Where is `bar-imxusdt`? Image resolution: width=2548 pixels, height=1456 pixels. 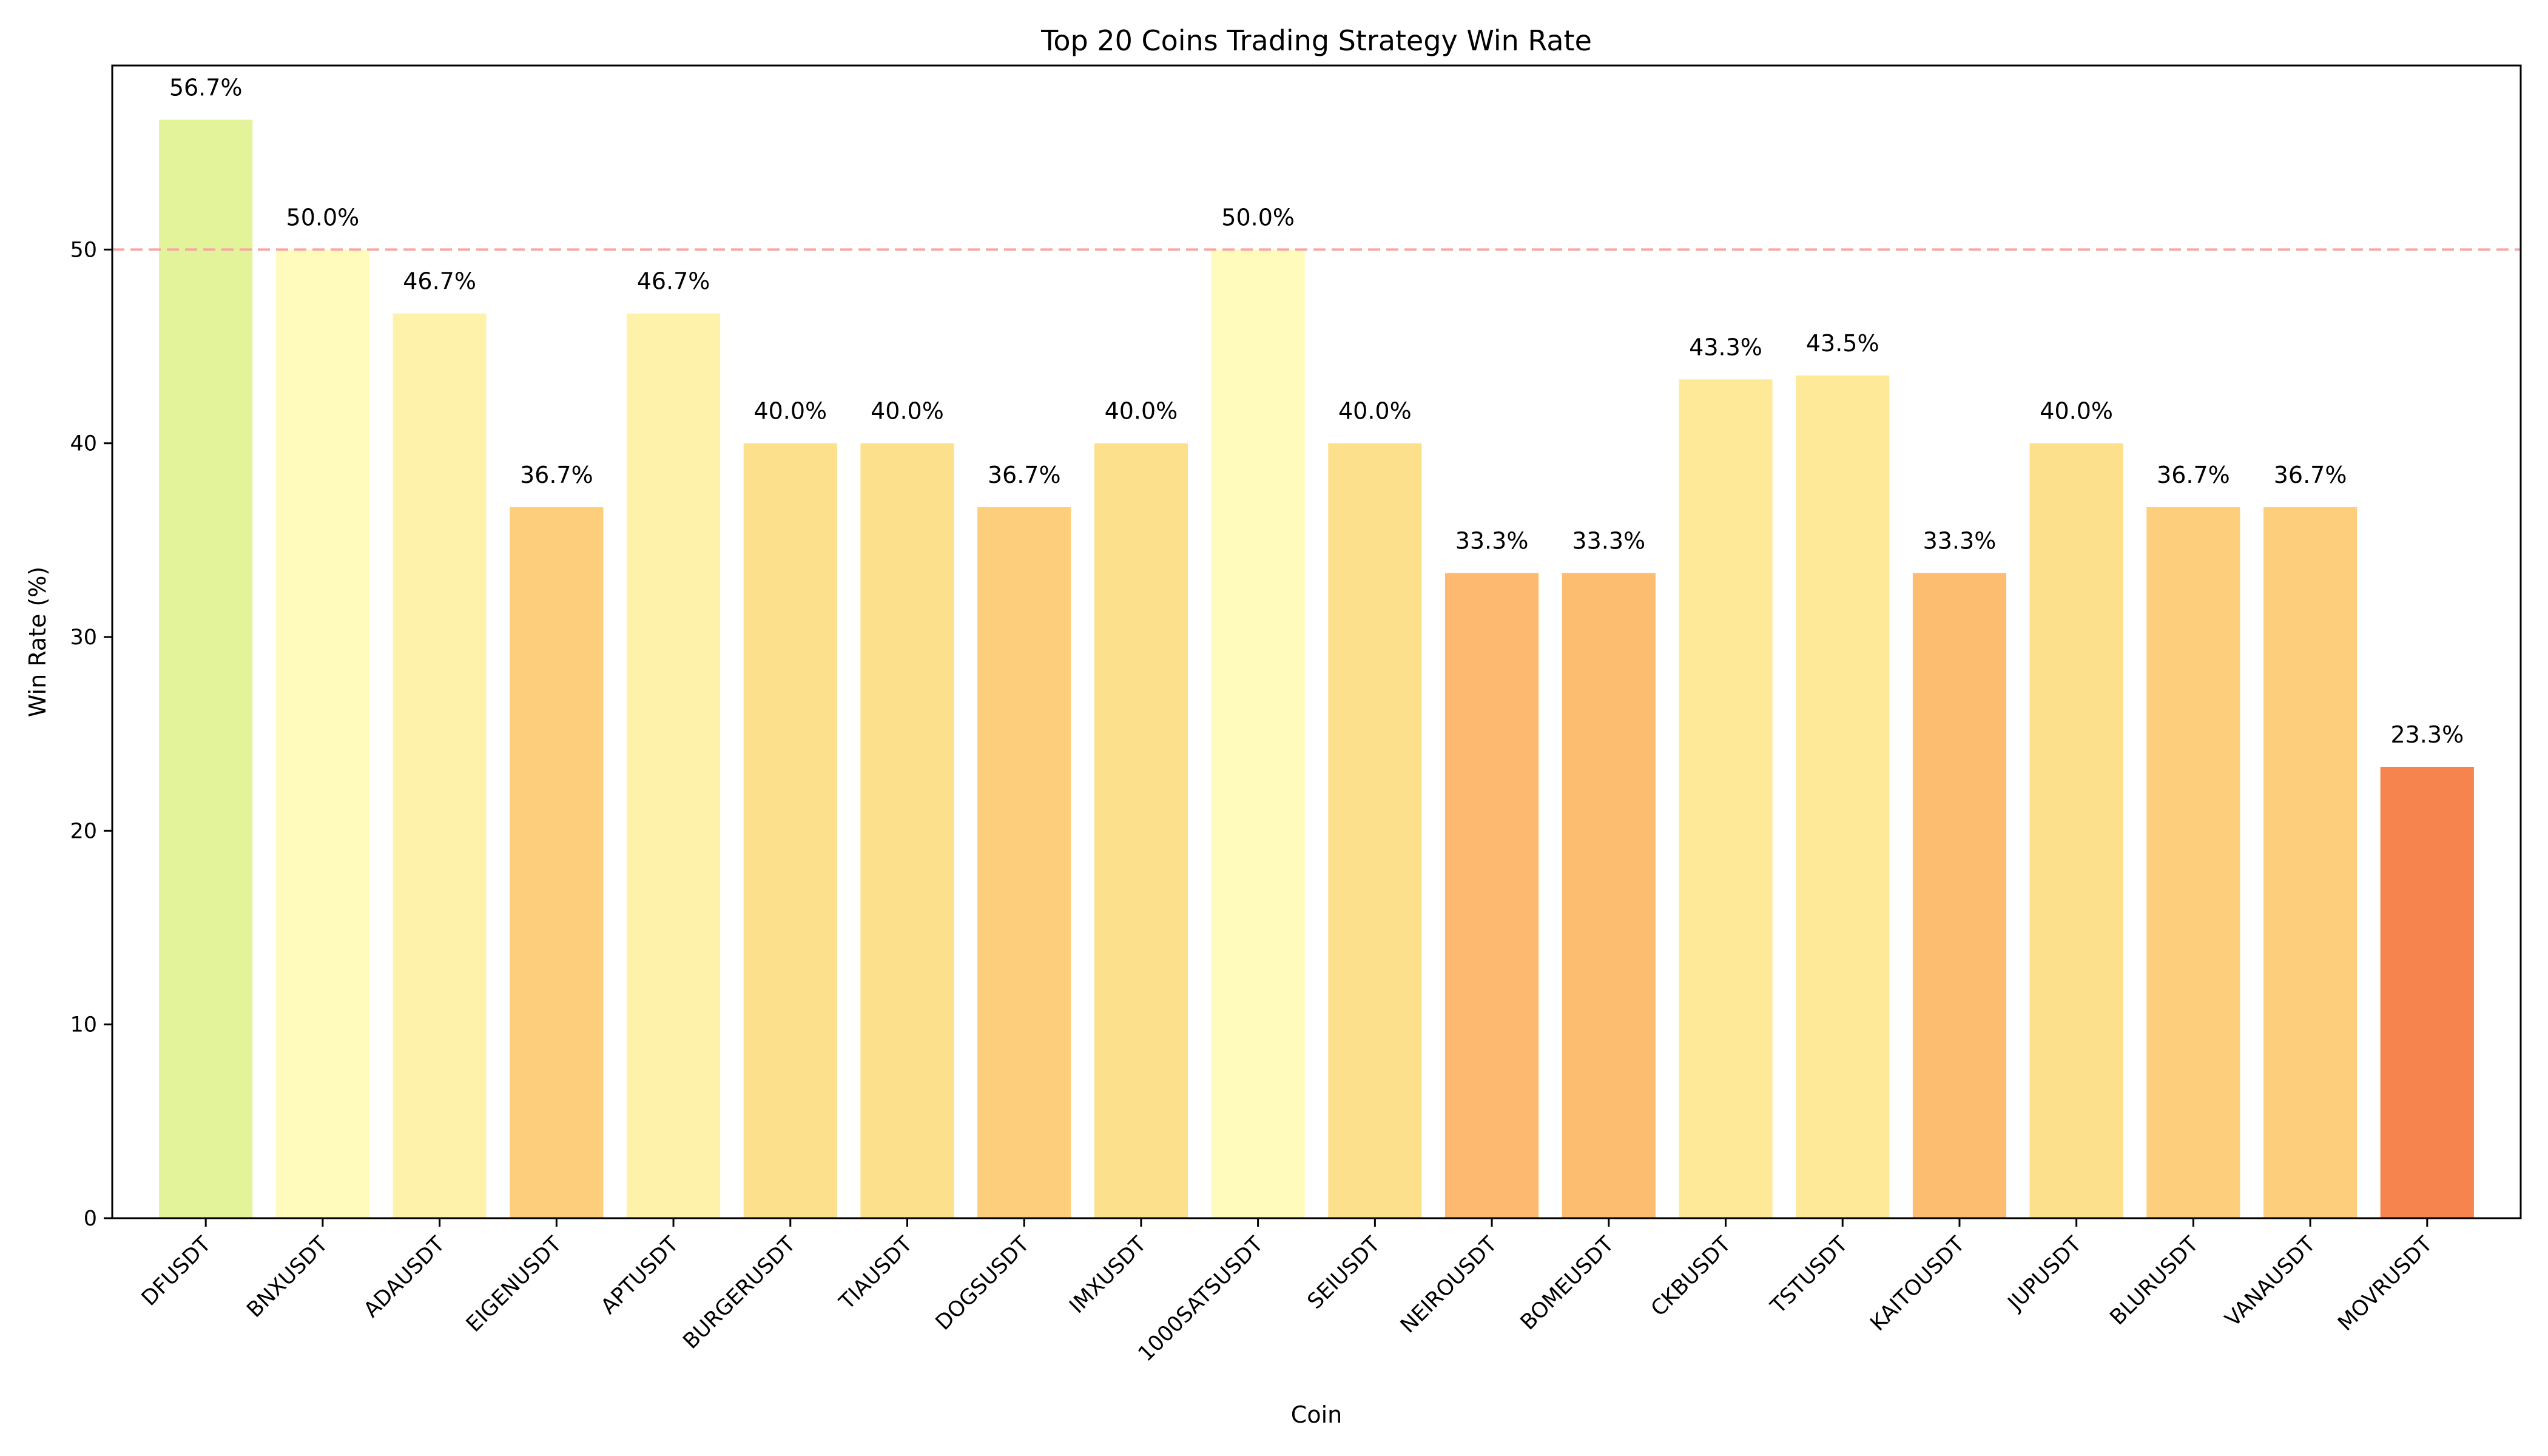 bar-imxusdt is located at coordinates (1141, 830).